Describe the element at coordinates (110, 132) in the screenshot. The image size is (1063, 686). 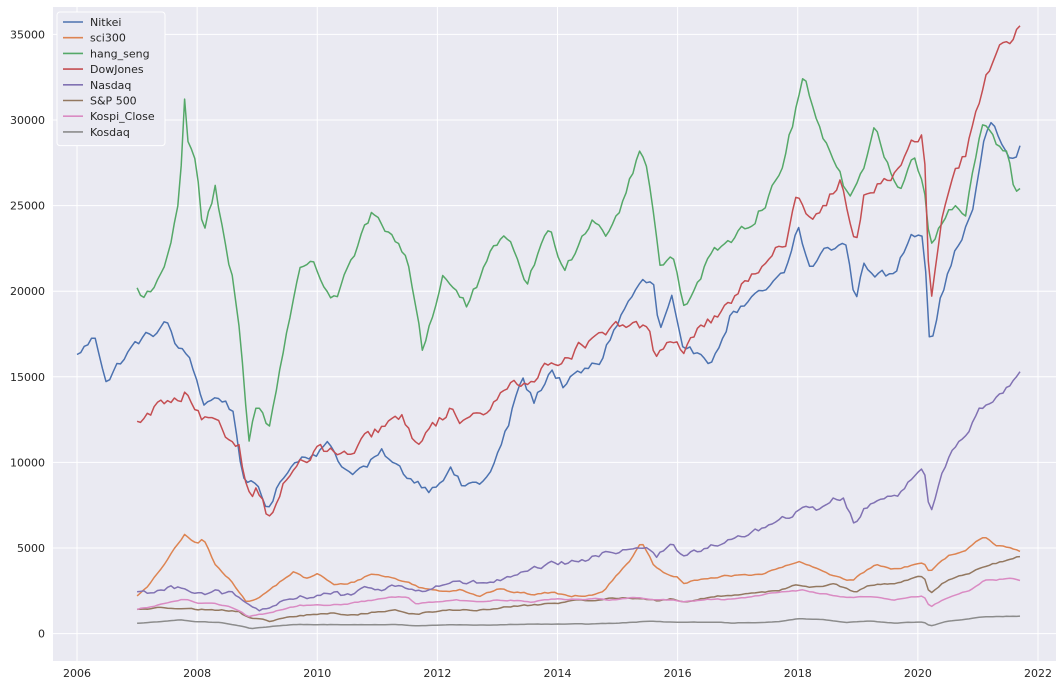
I see `legend-label: Kosdaq` at that location.